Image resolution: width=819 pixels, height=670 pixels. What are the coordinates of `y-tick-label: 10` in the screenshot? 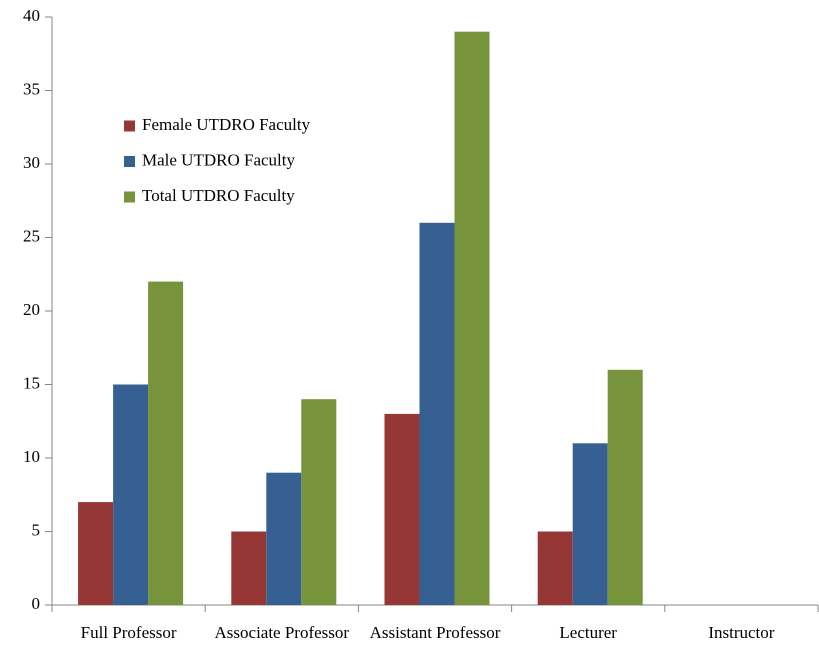 It's located at (31, 456).